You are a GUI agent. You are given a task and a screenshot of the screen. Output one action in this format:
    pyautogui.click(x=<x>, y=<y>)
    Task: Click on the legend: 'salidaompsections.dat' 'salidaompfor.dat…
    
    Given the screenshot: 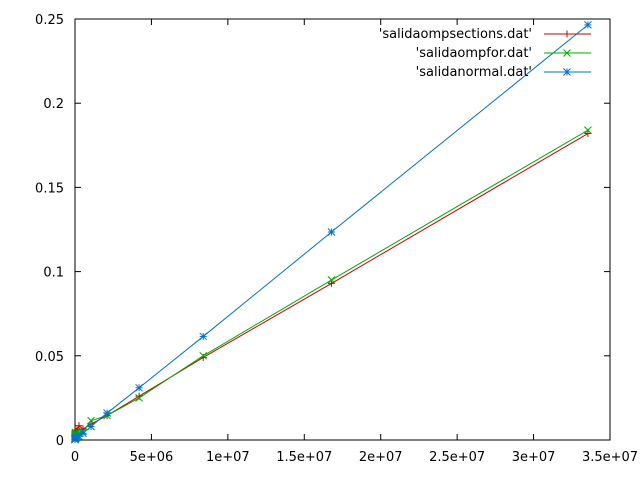 What is the action you would take?
    pyautogui.click(x=485, y=53)
    